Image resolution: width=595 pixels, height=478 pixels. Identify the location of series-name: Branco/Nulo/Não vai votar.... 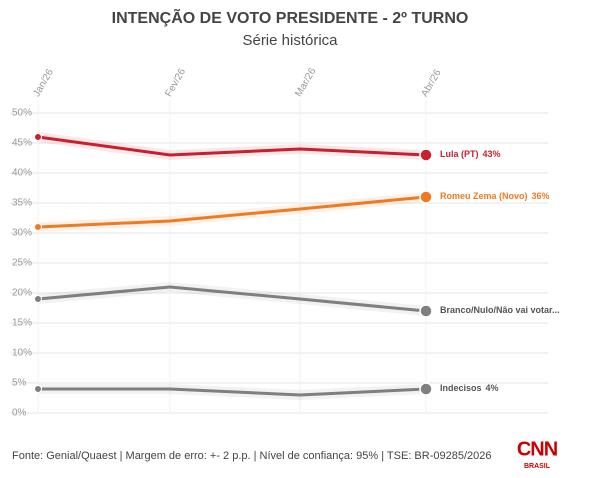
(500, 310).